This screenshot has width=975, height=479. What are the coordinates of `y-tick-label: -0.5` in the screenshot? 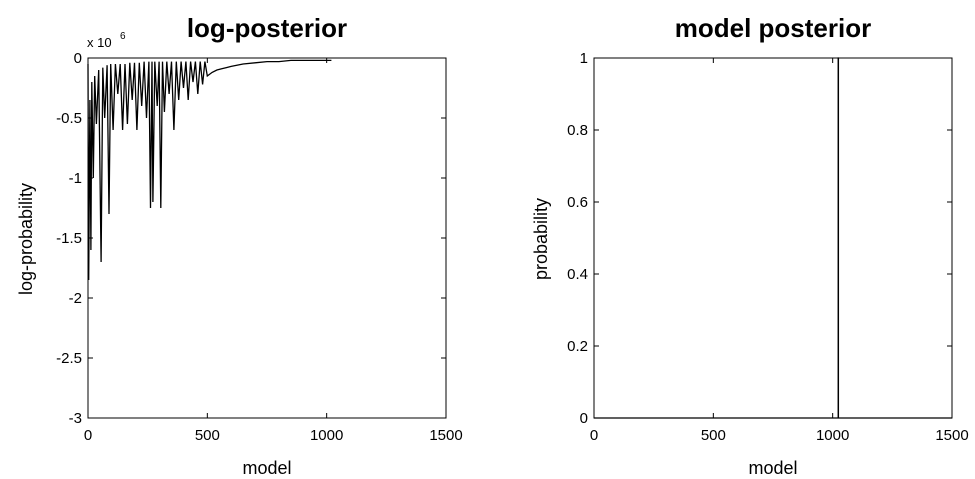 It's located at (69, 118).